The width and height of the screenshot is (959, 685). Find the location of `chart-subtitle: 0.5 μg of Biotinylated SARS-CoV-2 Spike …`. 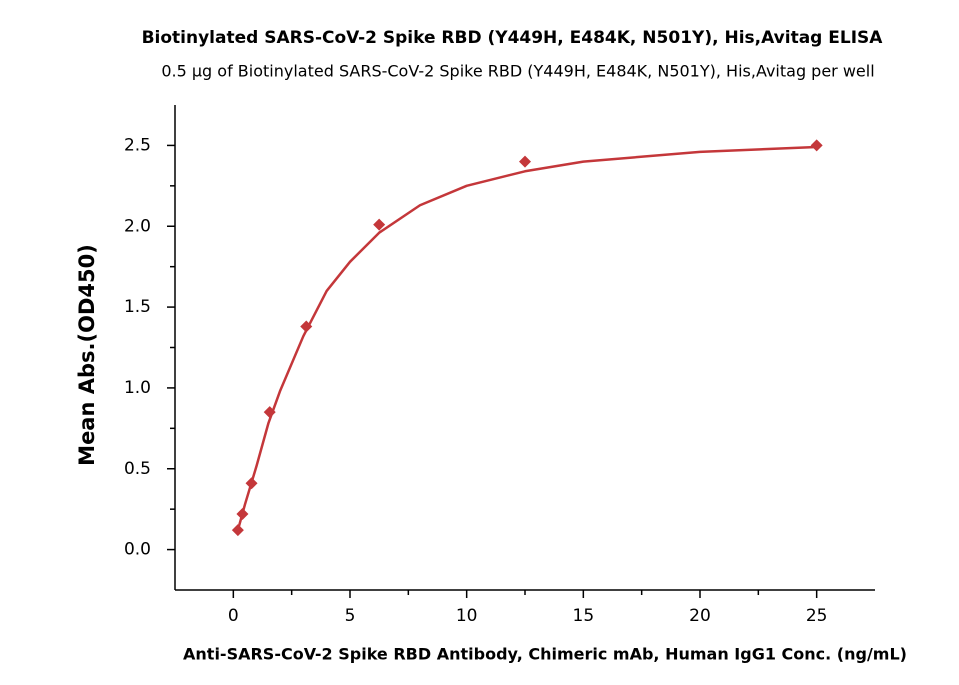

chart-subtitle: 0.5 μg of Biotinylated SARS-CoV-2 Spike … is located at coordinates (517, 71).